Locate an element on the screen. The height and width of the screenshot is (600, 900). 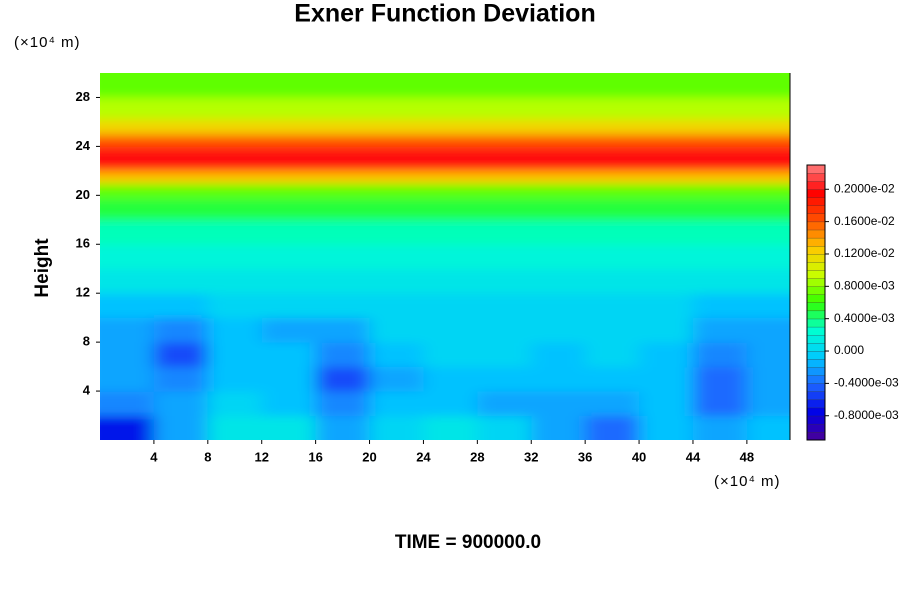
footer: TIME = 900000.0 is located at coordinates (468, 542).